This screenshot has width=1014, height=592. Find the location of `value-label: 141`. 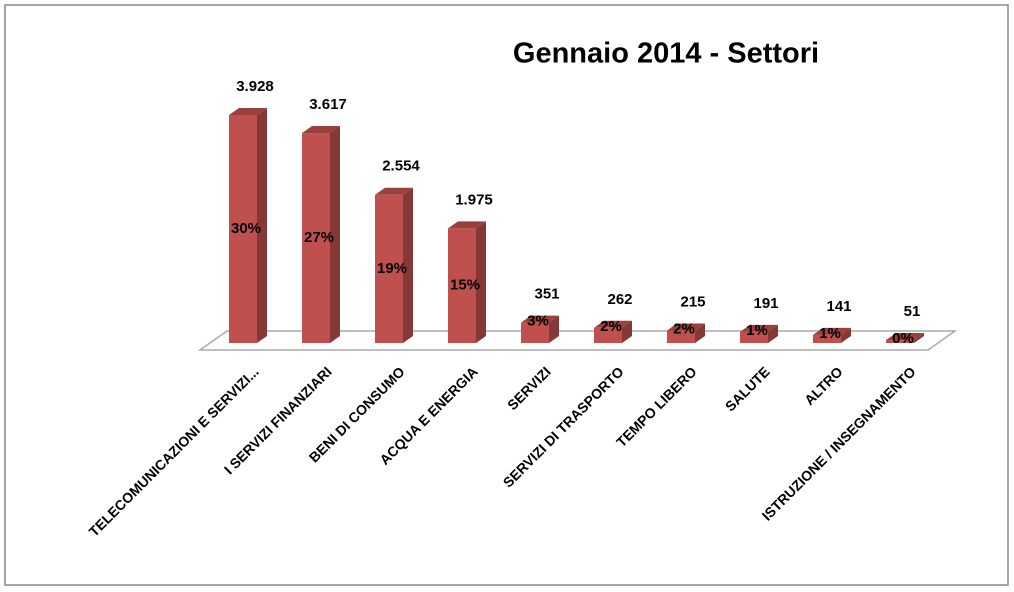

value-label: 141 is located at coordinates (838, 306).